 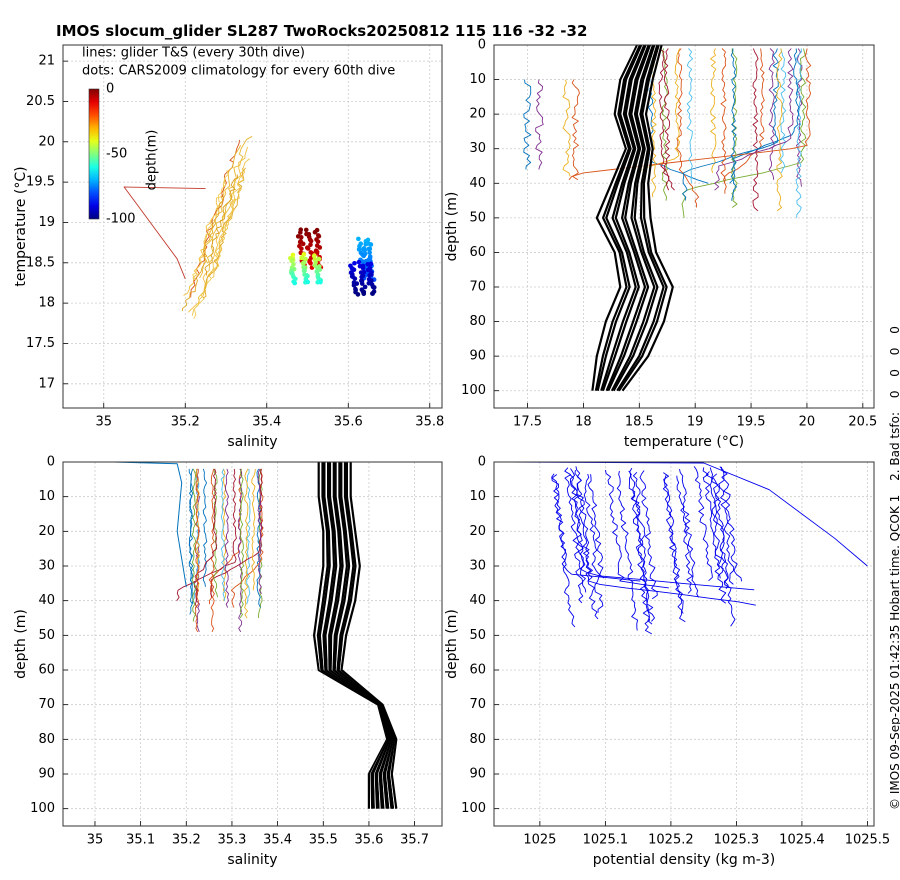 I want to click on y-tick-label: 40, so click(x=477, y=183).